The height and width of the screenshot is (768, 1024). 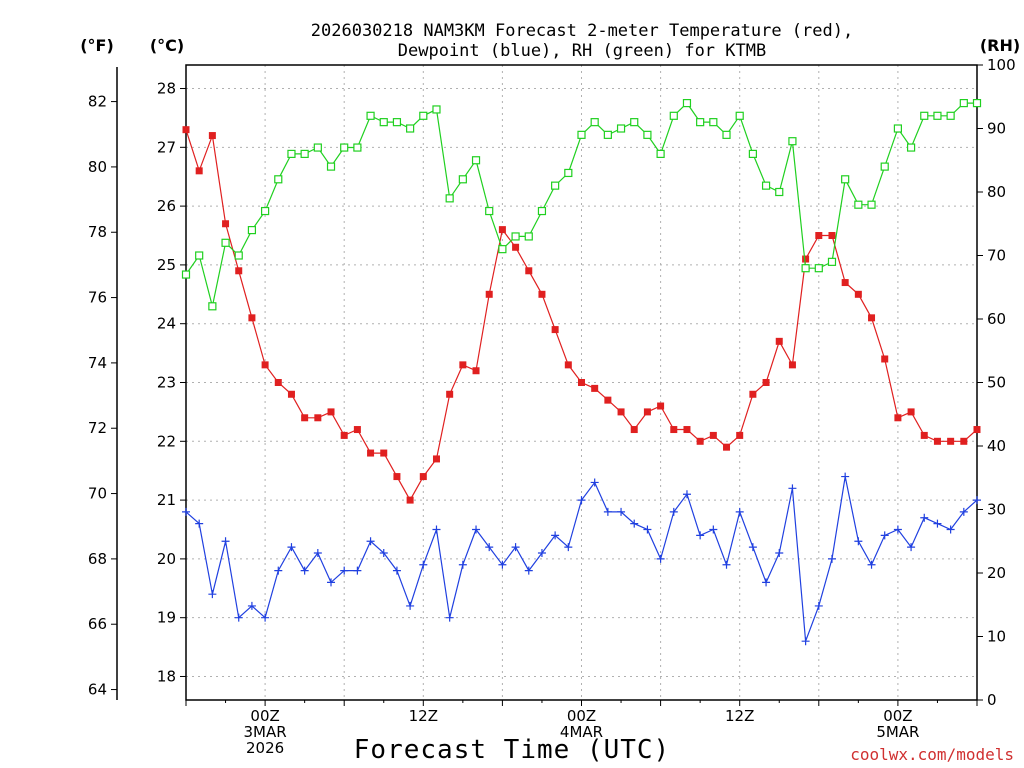 I want to click on rh-tick-label-0: 0, so click(x=992, y=700).